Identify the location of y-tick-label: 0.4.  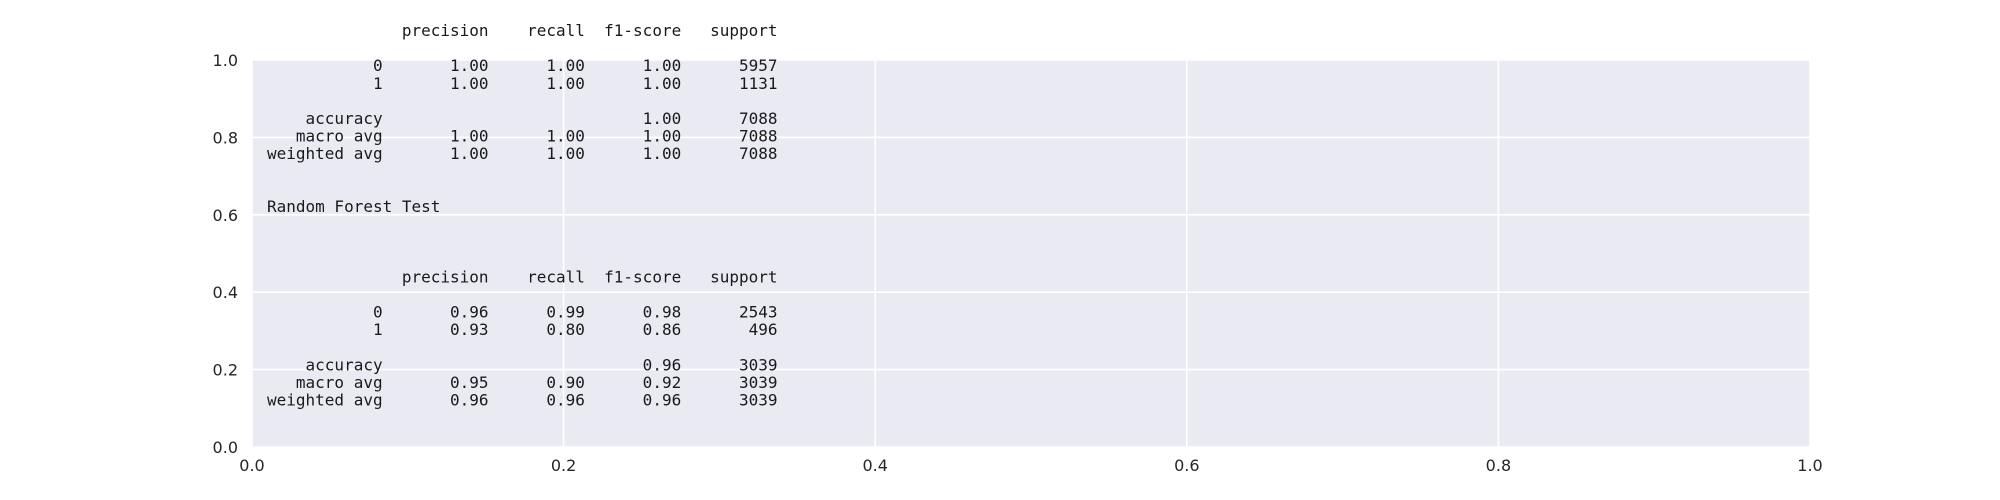
(225, 292).